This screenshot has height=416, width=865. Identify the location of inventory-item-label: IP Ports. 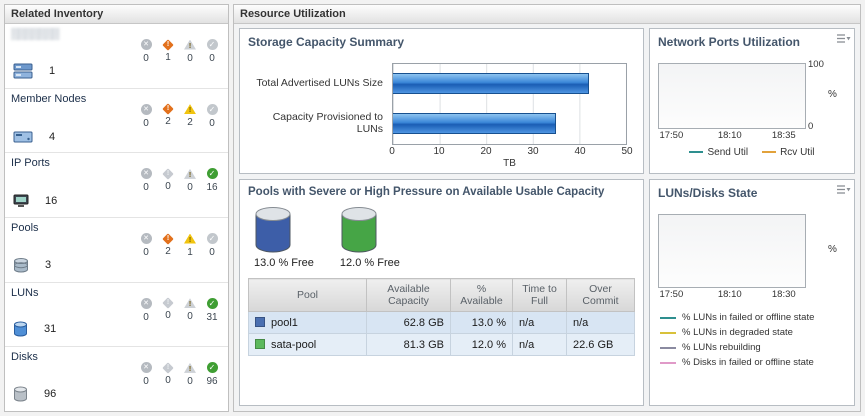
(30, 163).